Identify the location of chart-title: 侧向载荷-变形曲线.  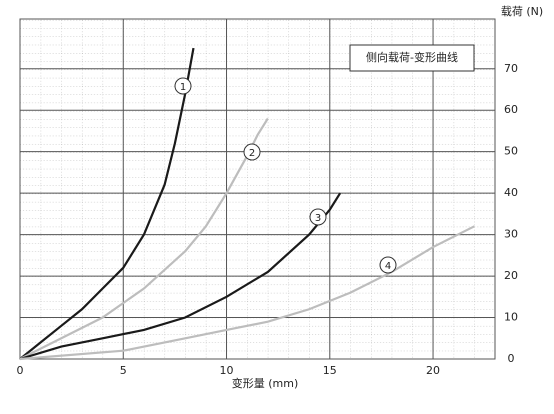
(412, 57).